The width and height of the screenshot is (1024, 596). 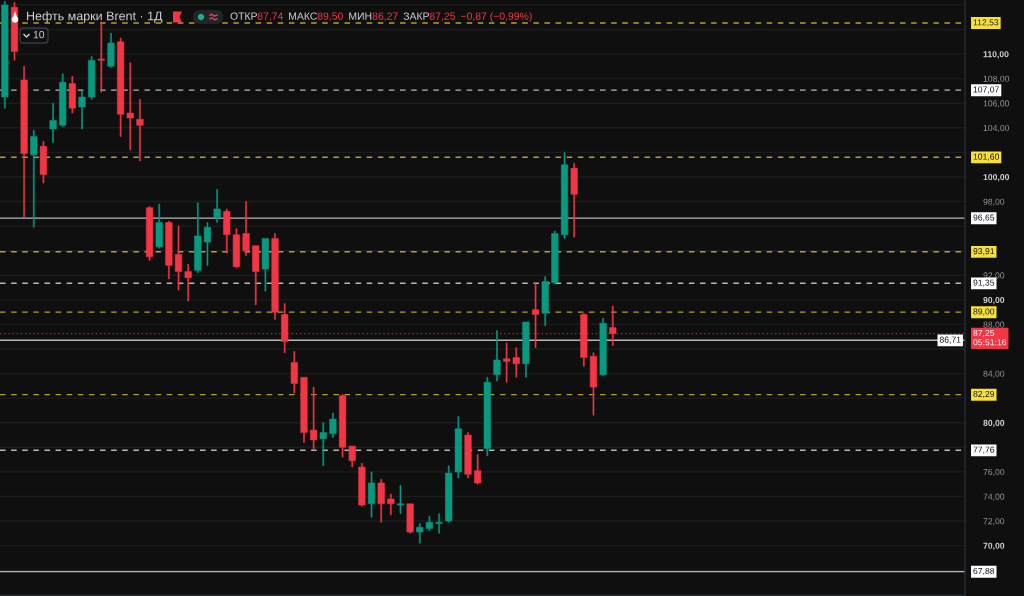 I want to click on annotation: МАКС, so click(x=303, y=16).